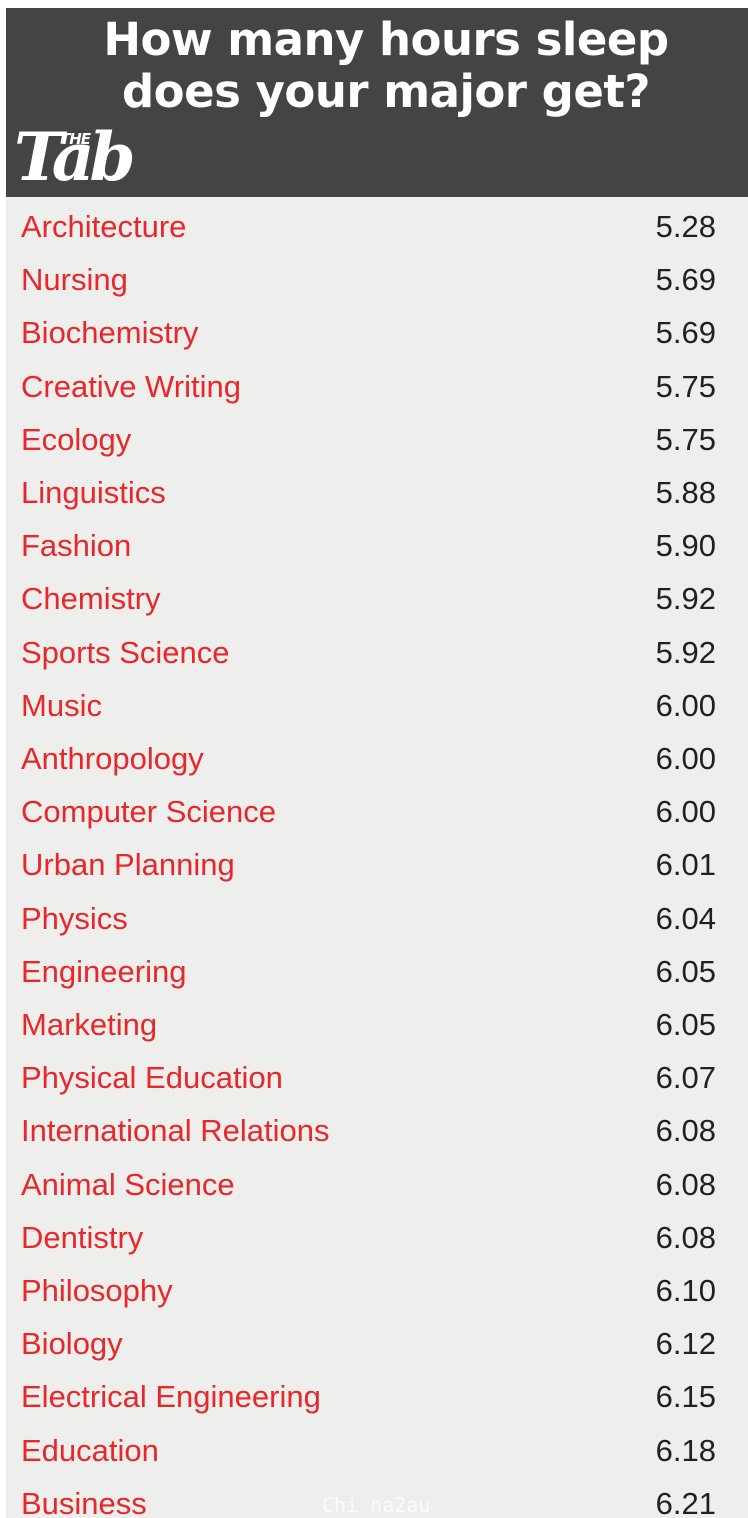 Image resolution: width=748 pixels, height=1518 pixels. What do you see at coordinates (685, 865) in the screenshot?
I see `hours-value: 6.01` at bounding box center [685, 865].